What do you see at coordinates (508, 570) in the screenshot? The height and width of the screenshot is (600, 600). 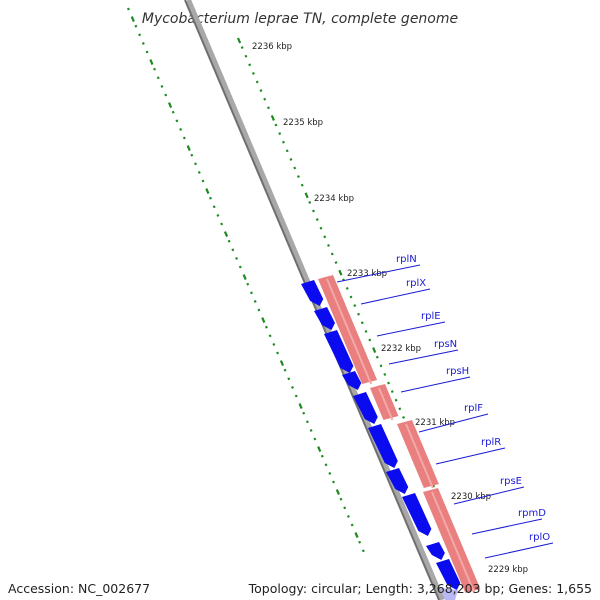 I see `kbp-label: 2229 kbp` at bounding box center [508, 570].